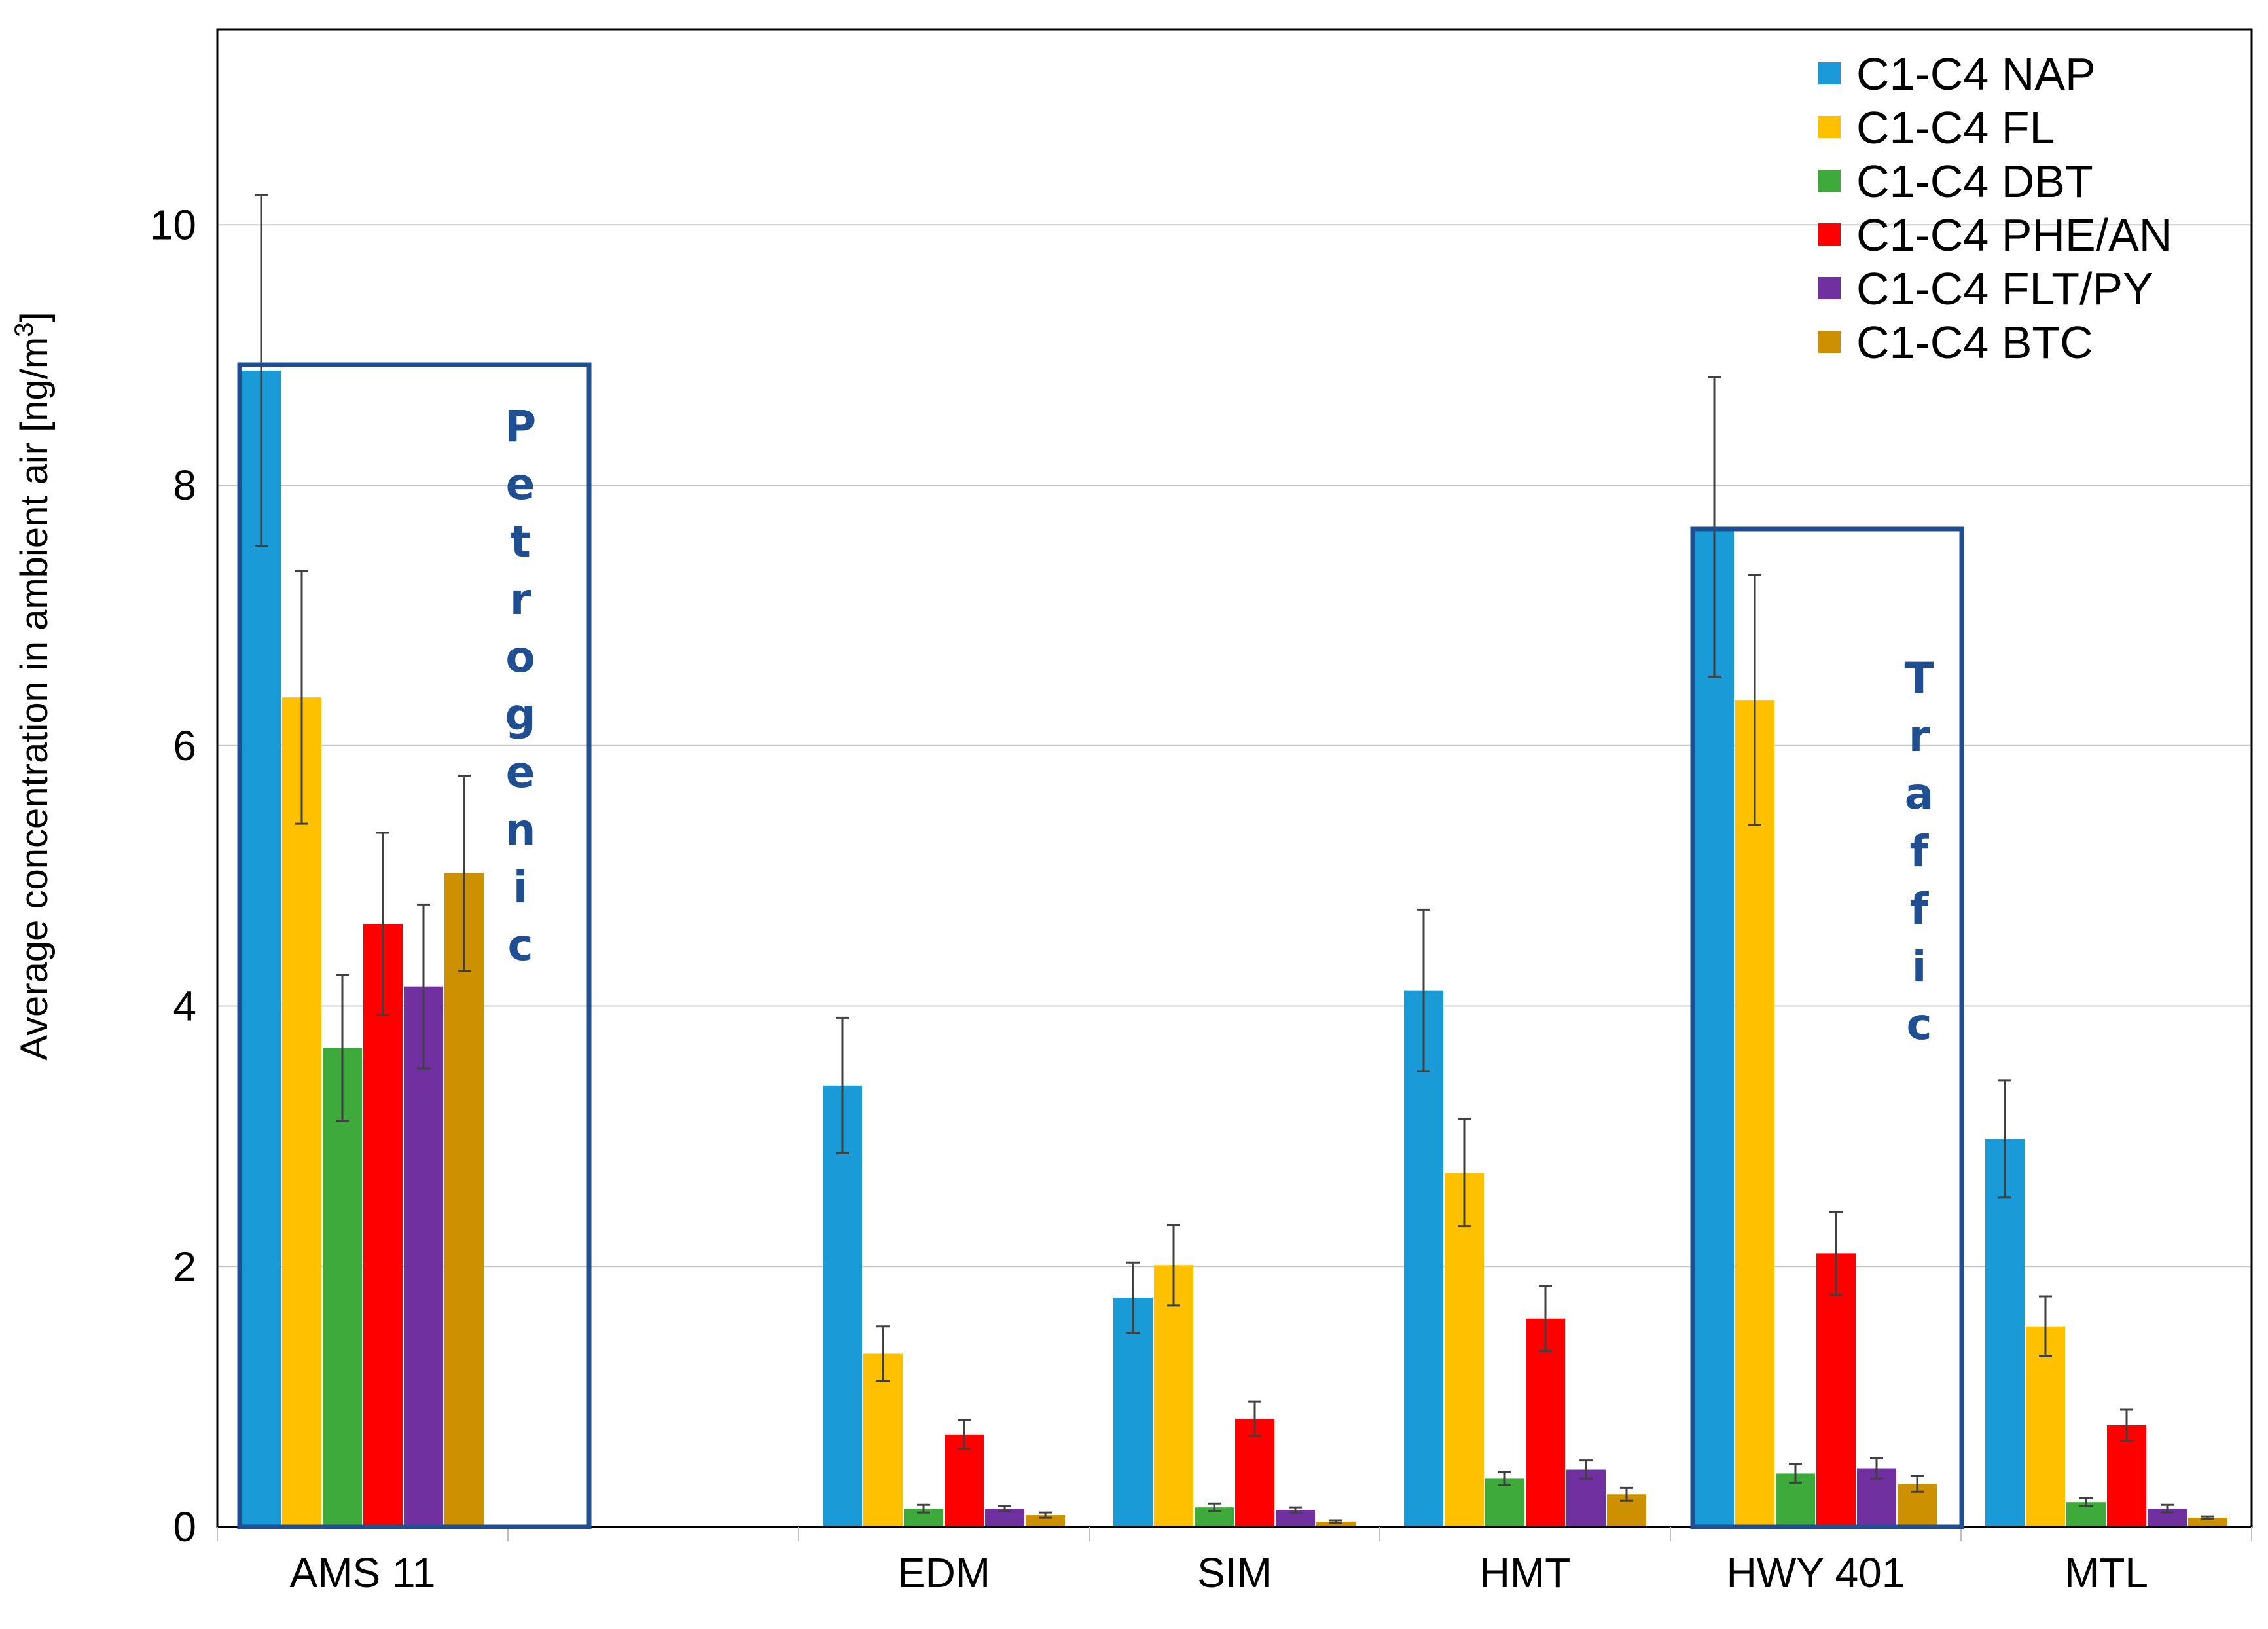  I want to click on annotation-letter: T, so click(1919, 679).